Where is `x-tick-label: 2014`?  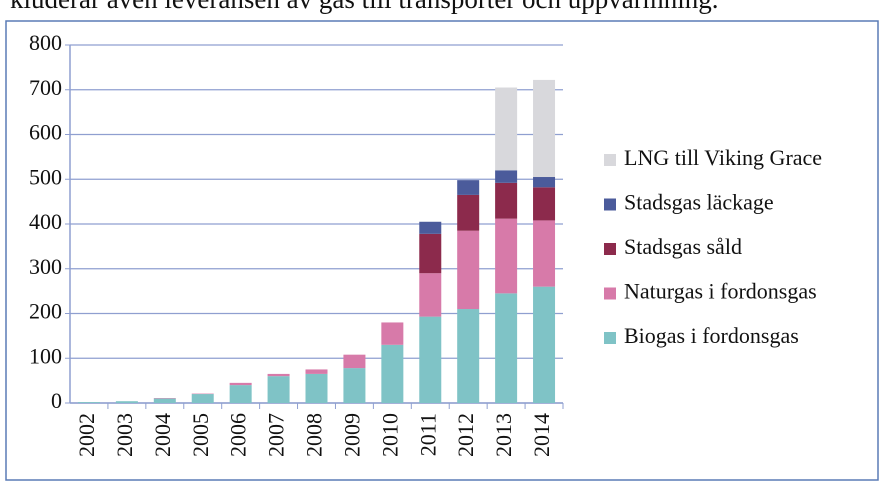 x-tick-label: 2014 is located at coordinates (541, 435).